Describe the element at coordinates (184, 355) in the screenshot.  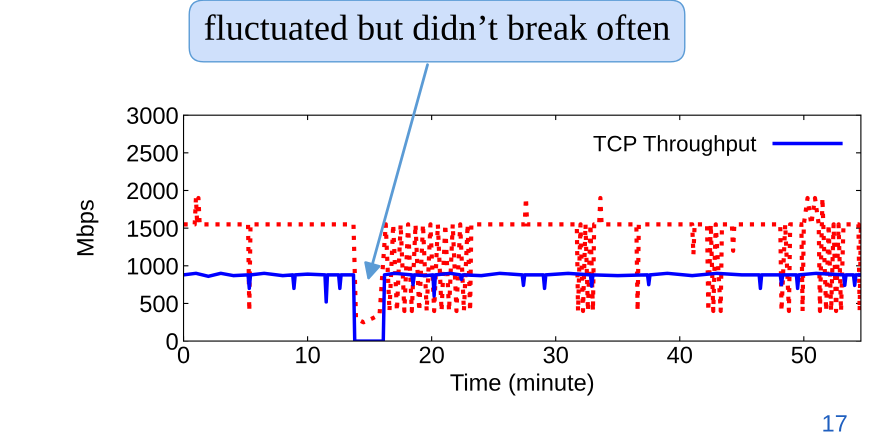
I see `x-tick-label: 0` at that location.